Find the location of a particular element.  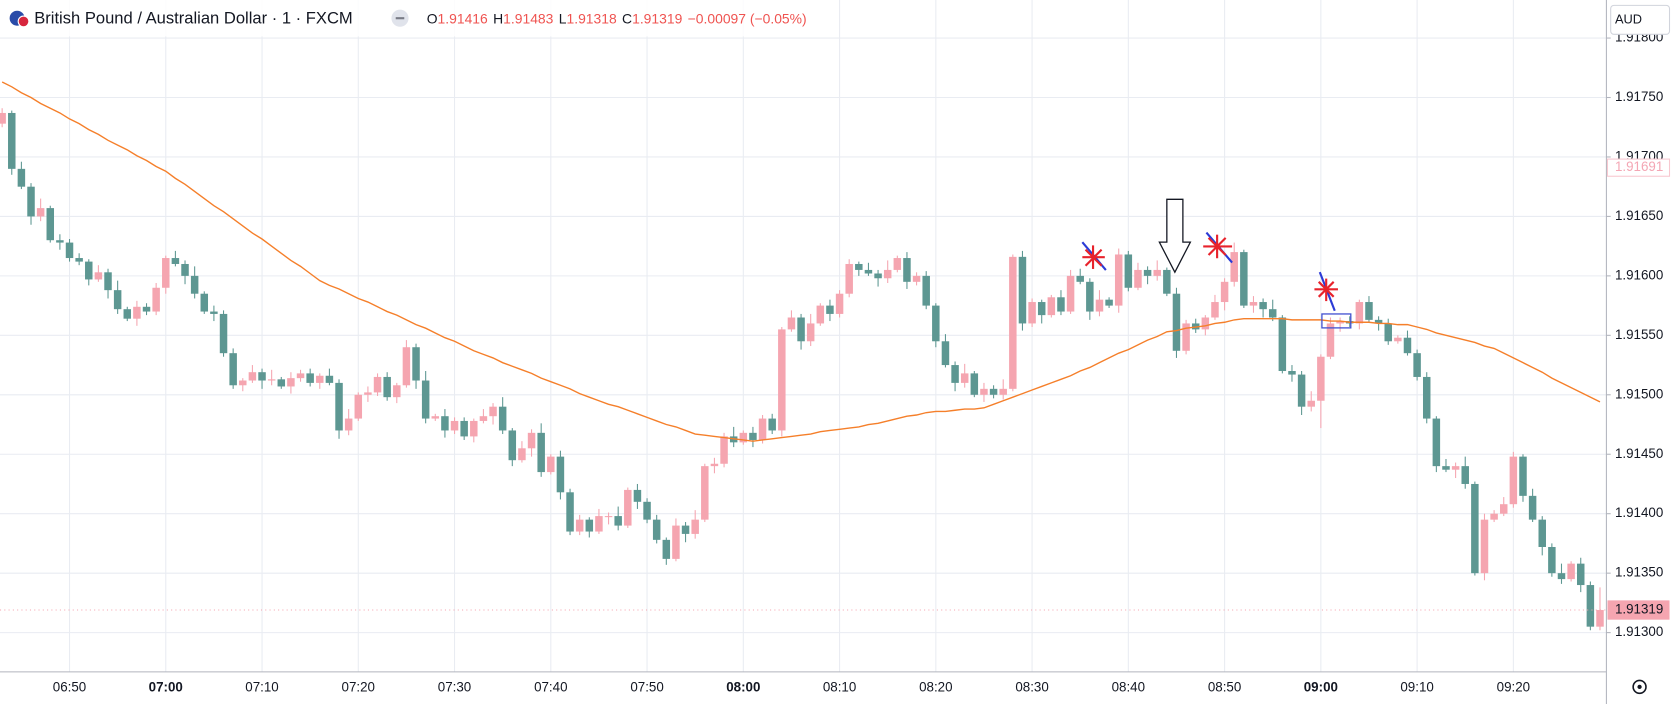

y-tick-label: 1.91400 is located at coordinates (1639, 512).